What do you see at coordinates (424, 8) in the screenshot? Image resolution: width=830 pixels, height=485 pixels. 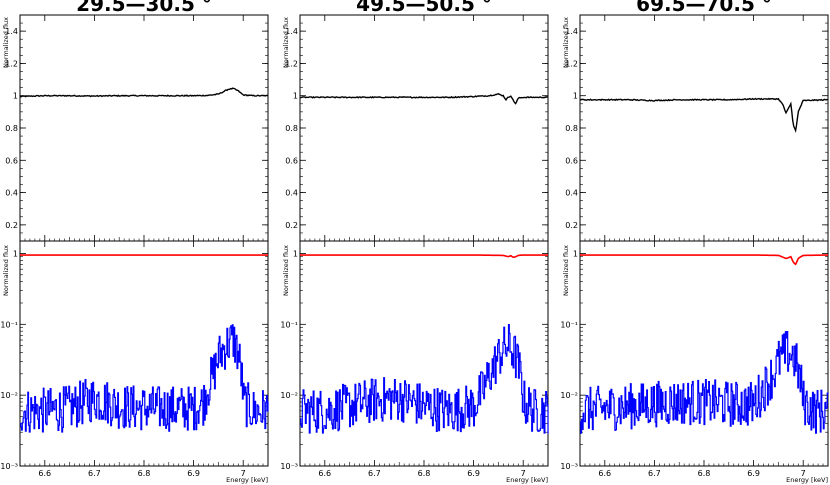 I see `panel-title: 49.5—50.5 °` at bounding box center [424, 8].